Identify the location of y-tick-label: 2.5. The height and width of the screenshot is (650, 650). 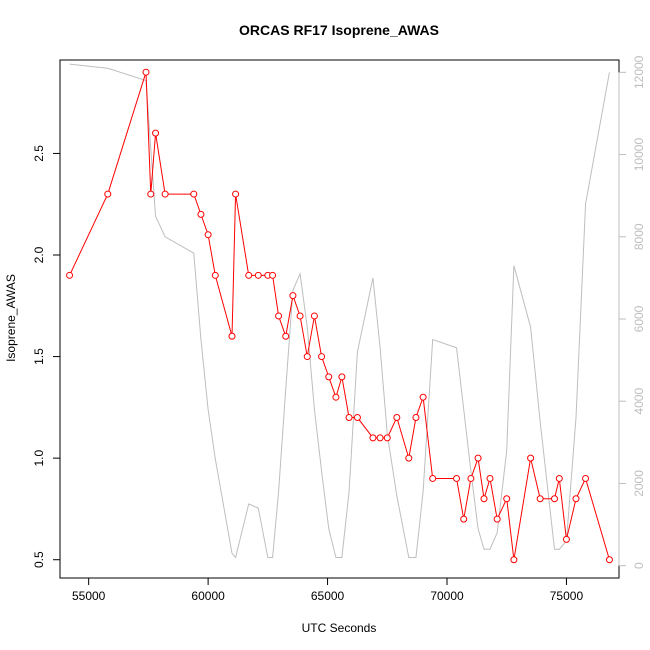
(39, 153).